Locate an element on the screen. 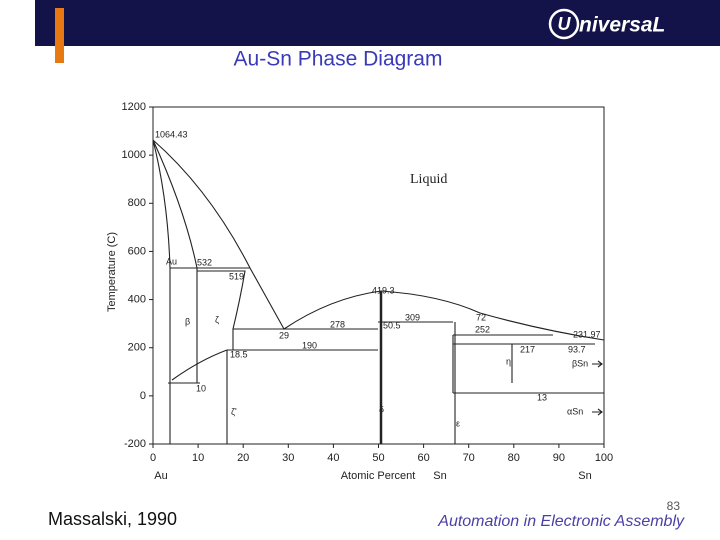  x-tick-label: 30 is located at coordinates (288, 458).